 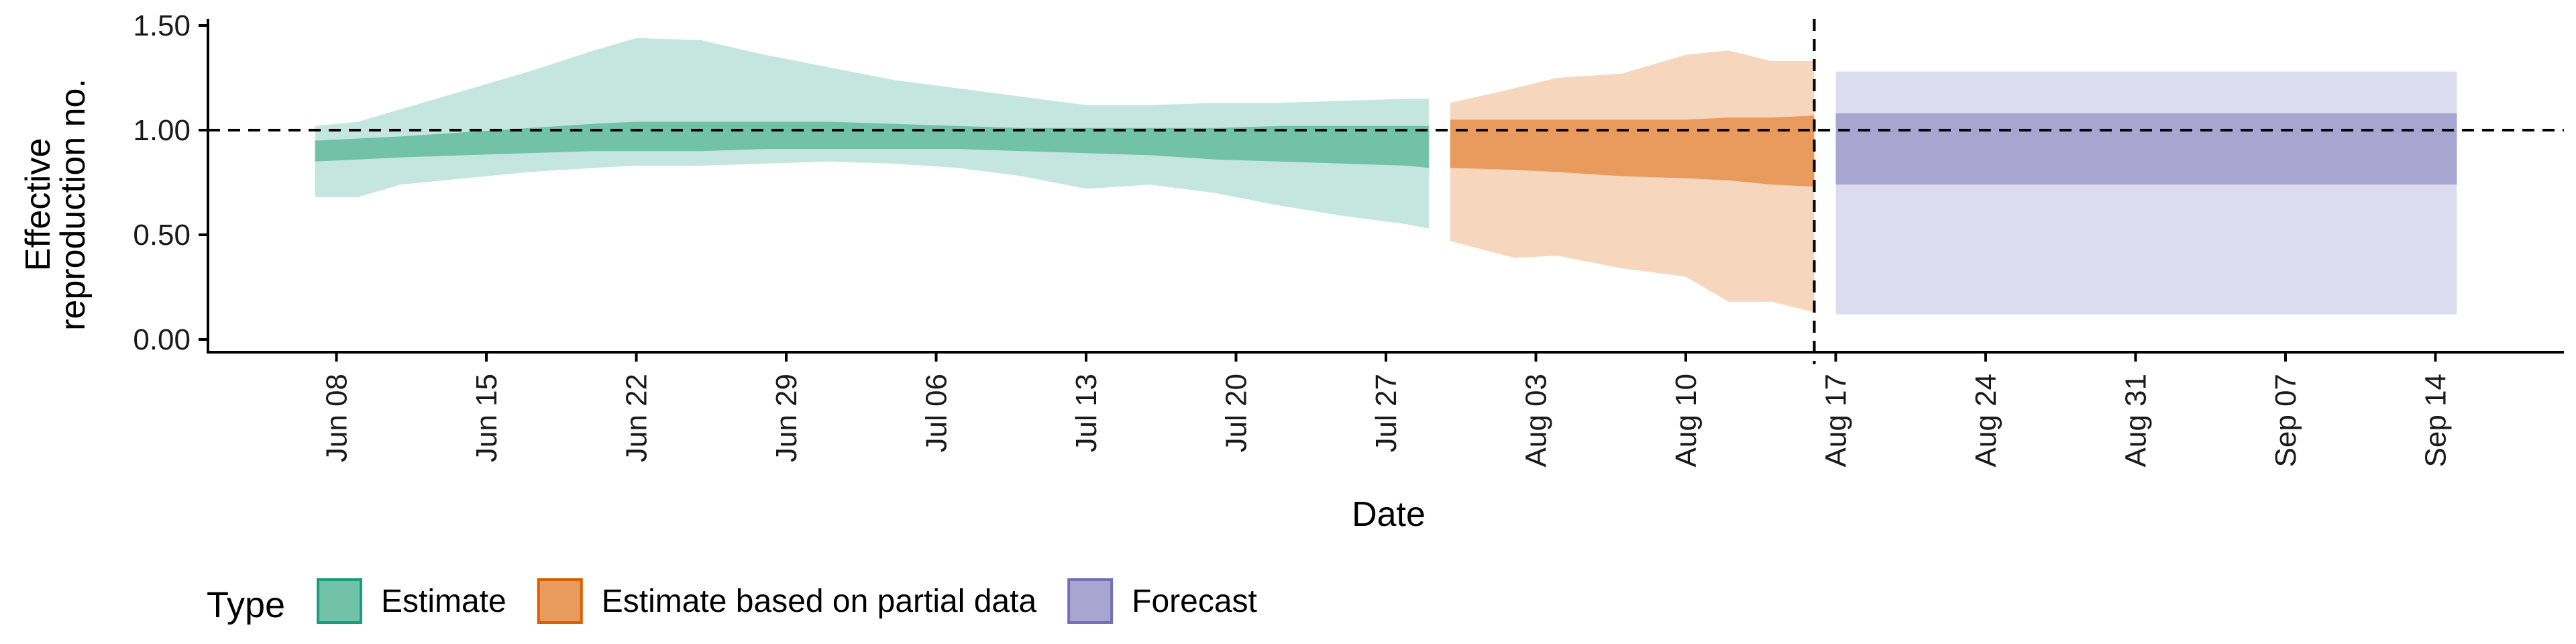 I want to click on band-50-estimate, so click(x=872, y=144).